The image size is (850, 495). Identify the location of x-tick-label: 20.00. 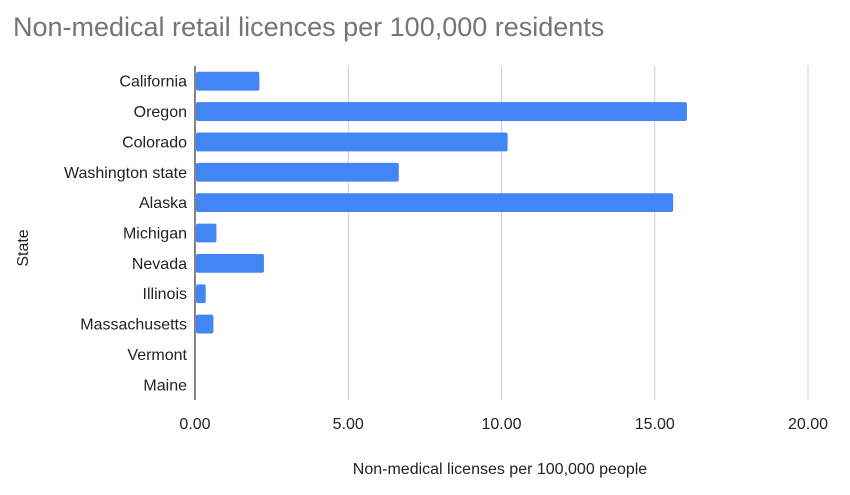
(808, 424).